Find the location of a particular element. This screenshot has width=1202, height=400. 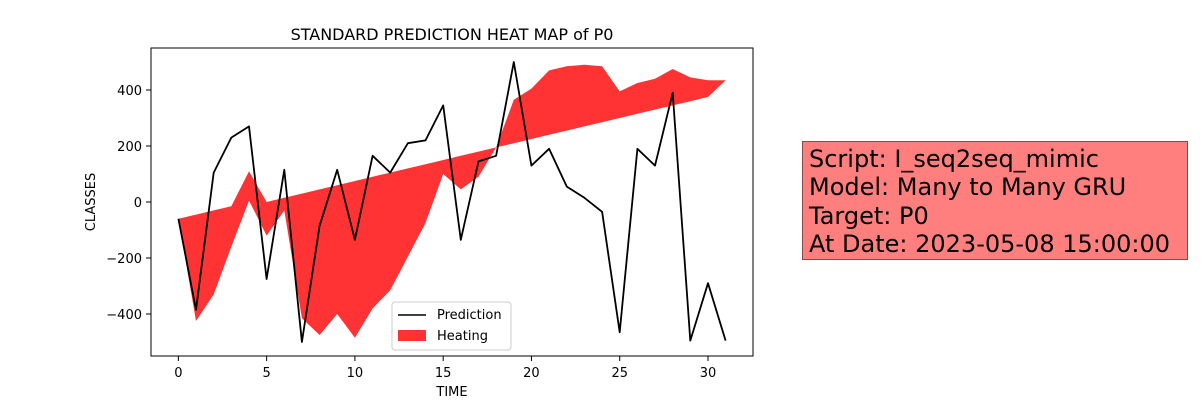

y-tick-label: 0 is located at coordinates (138, 203).